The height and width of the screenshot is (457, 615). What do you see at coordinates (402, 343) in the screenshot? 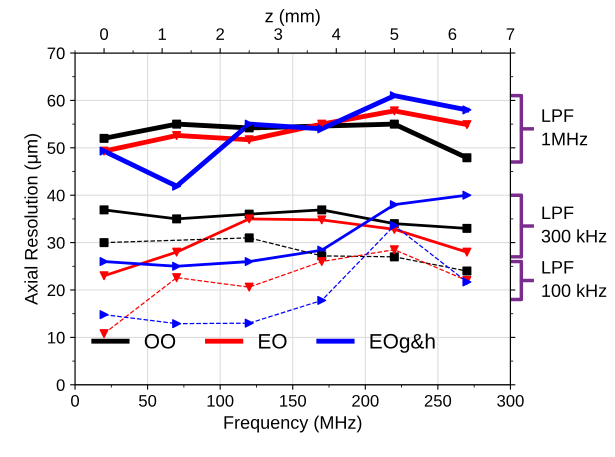
I see `legend-label: EOg&h` at bounding box center [402, 343].